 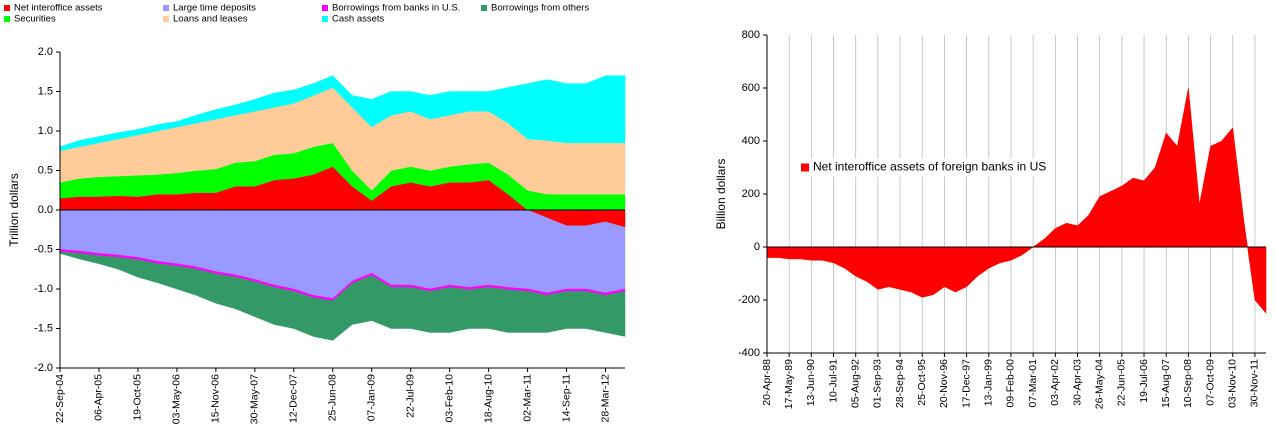 I want to click on y-tick-label: -2.0, so click(x=43, y=368).